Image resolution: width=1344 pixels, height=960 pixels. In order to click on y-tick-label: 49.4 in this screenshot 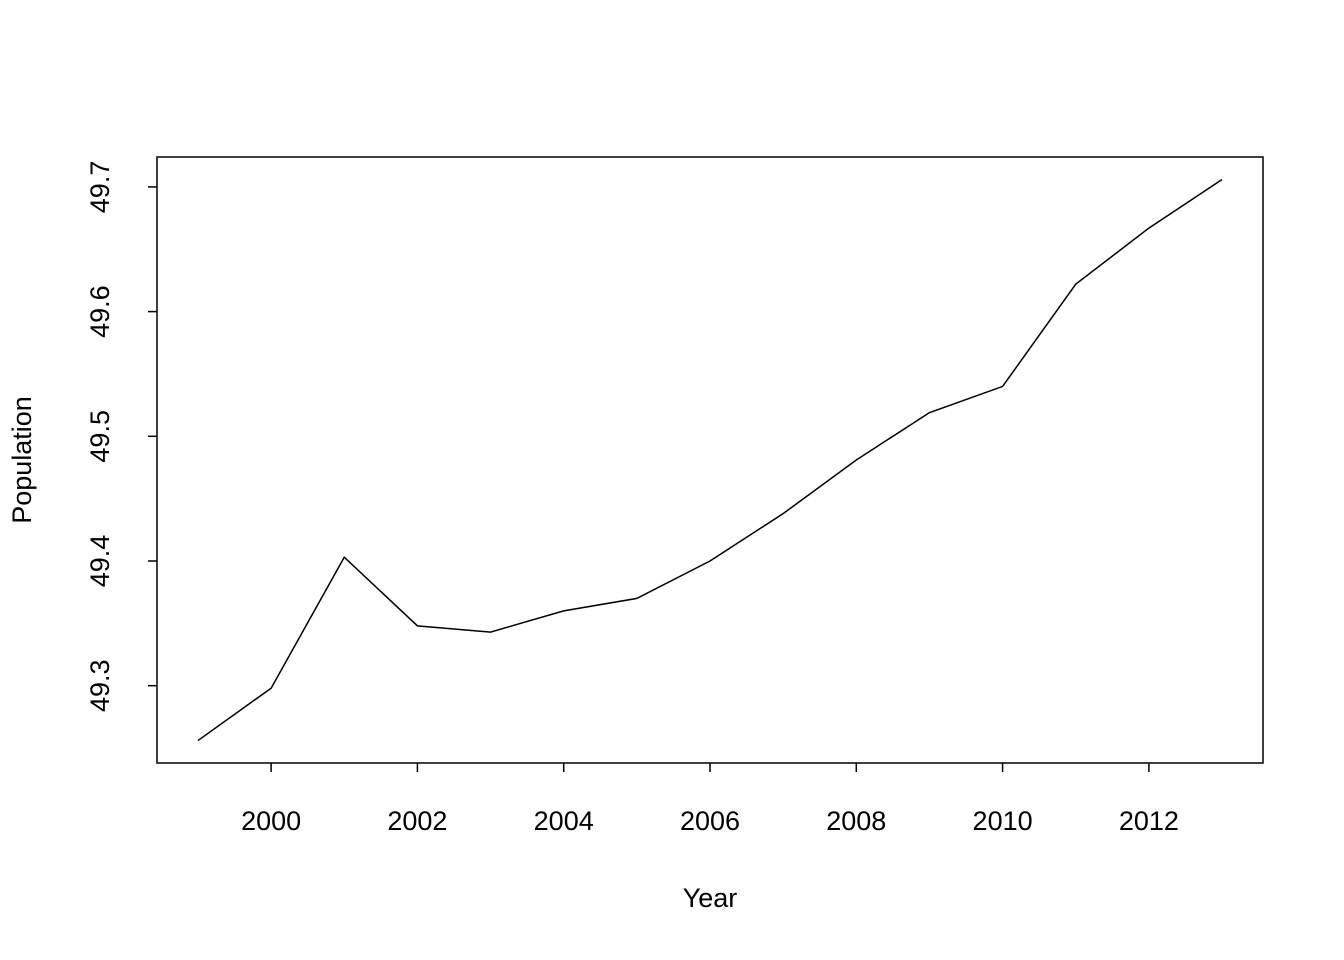, I will do `click(100, 561)`.